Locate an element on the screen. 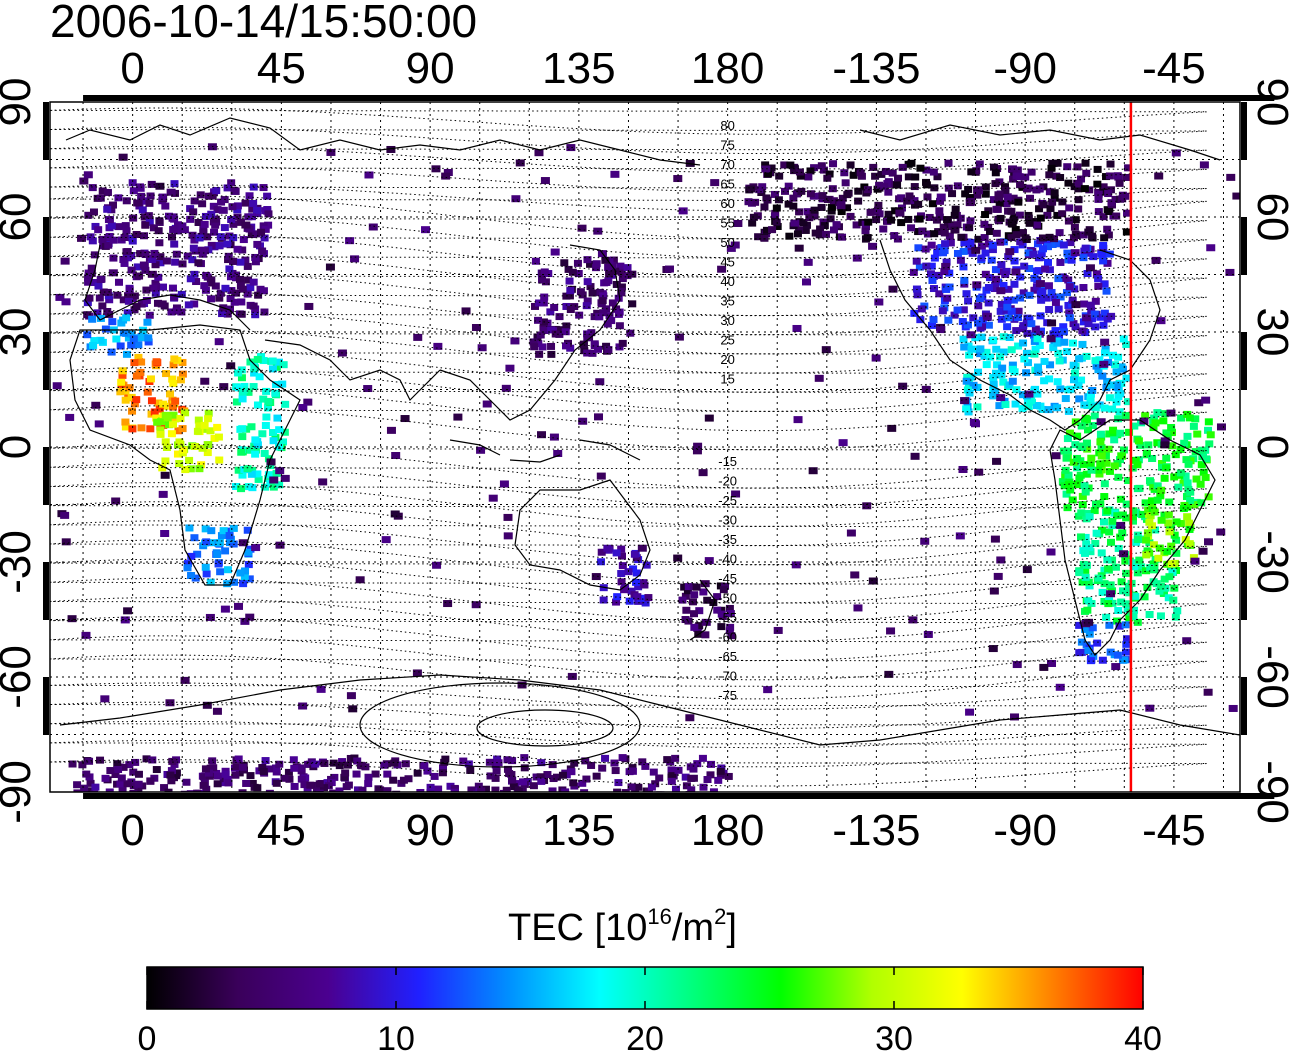  frame-tick is located at coordinates (604, 98).